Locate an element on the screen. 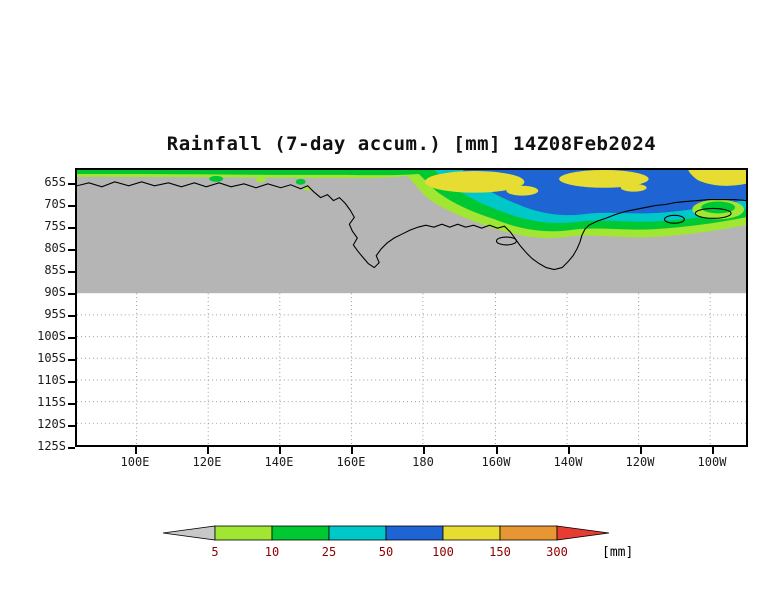 Image resolution: width=784 pixels, height=612 pixels. coastline is located at coordinates (411, 226).